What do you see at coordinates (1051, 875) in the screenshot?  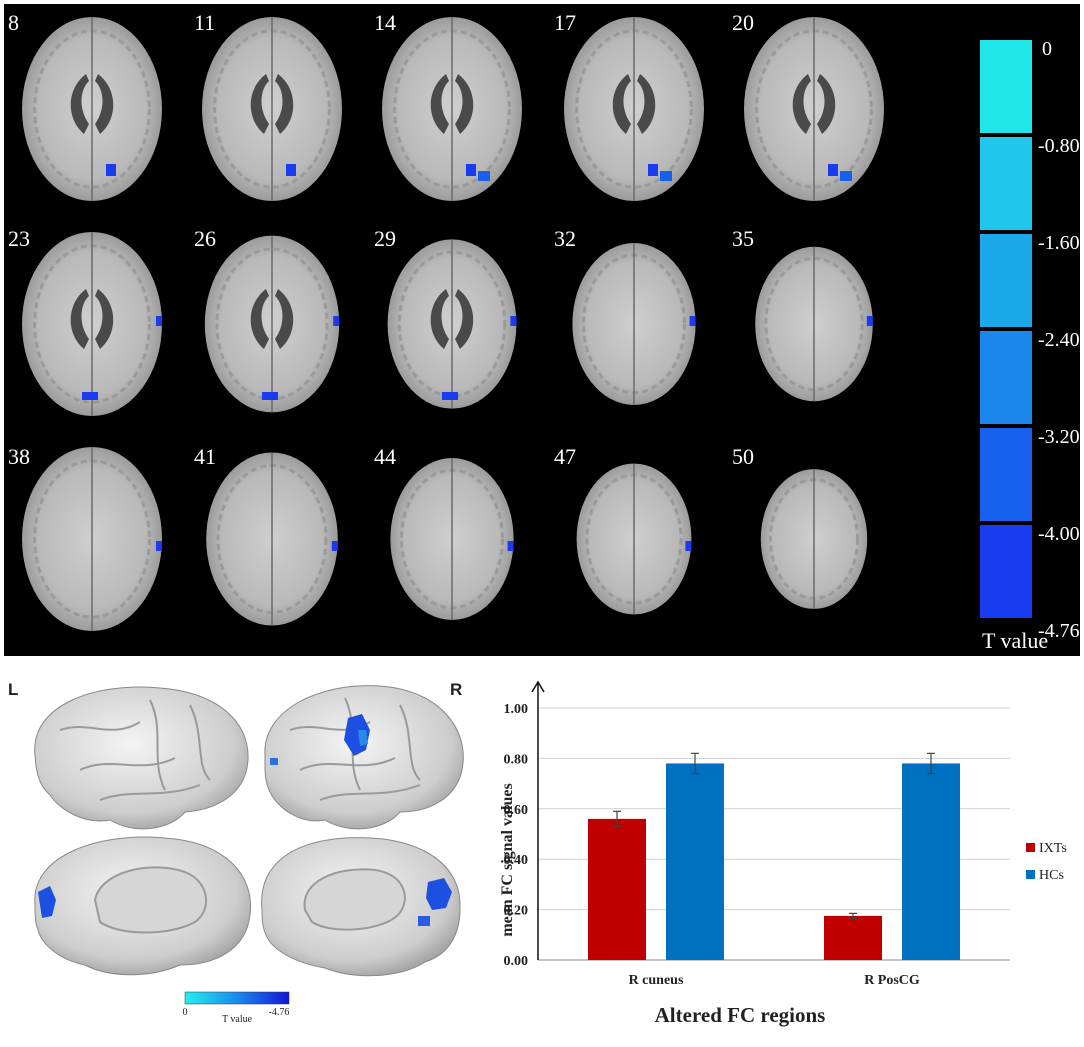 I see `legend-label: HCs` at bounding box center [1051, 875].